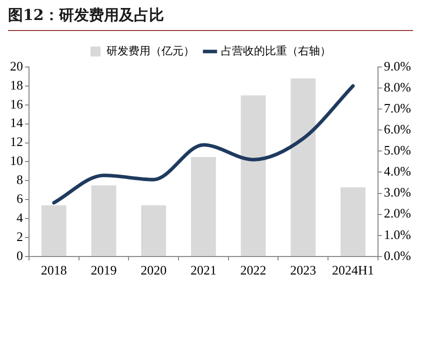  Describe the element at coordinates (398, 255) in the screenshot. I see `y2-tick-label: 0.0%` at that location.